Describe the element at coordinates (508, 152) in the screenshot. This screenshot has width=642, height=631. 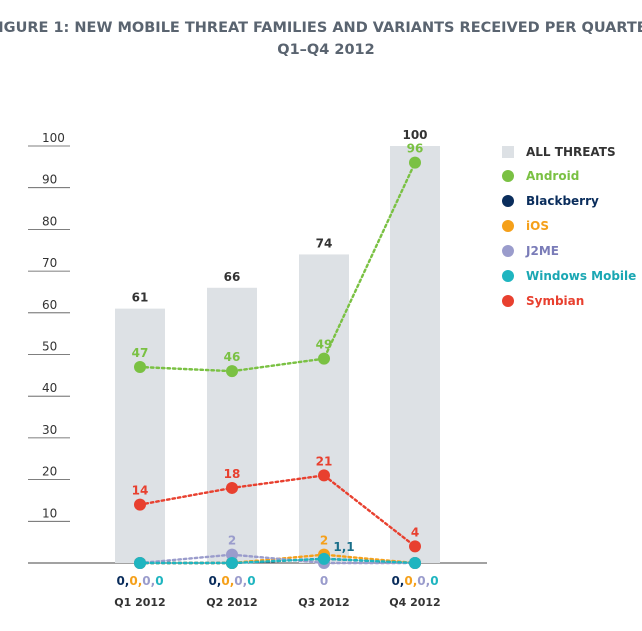
I see `legend-swatch-all-threats` at that location.